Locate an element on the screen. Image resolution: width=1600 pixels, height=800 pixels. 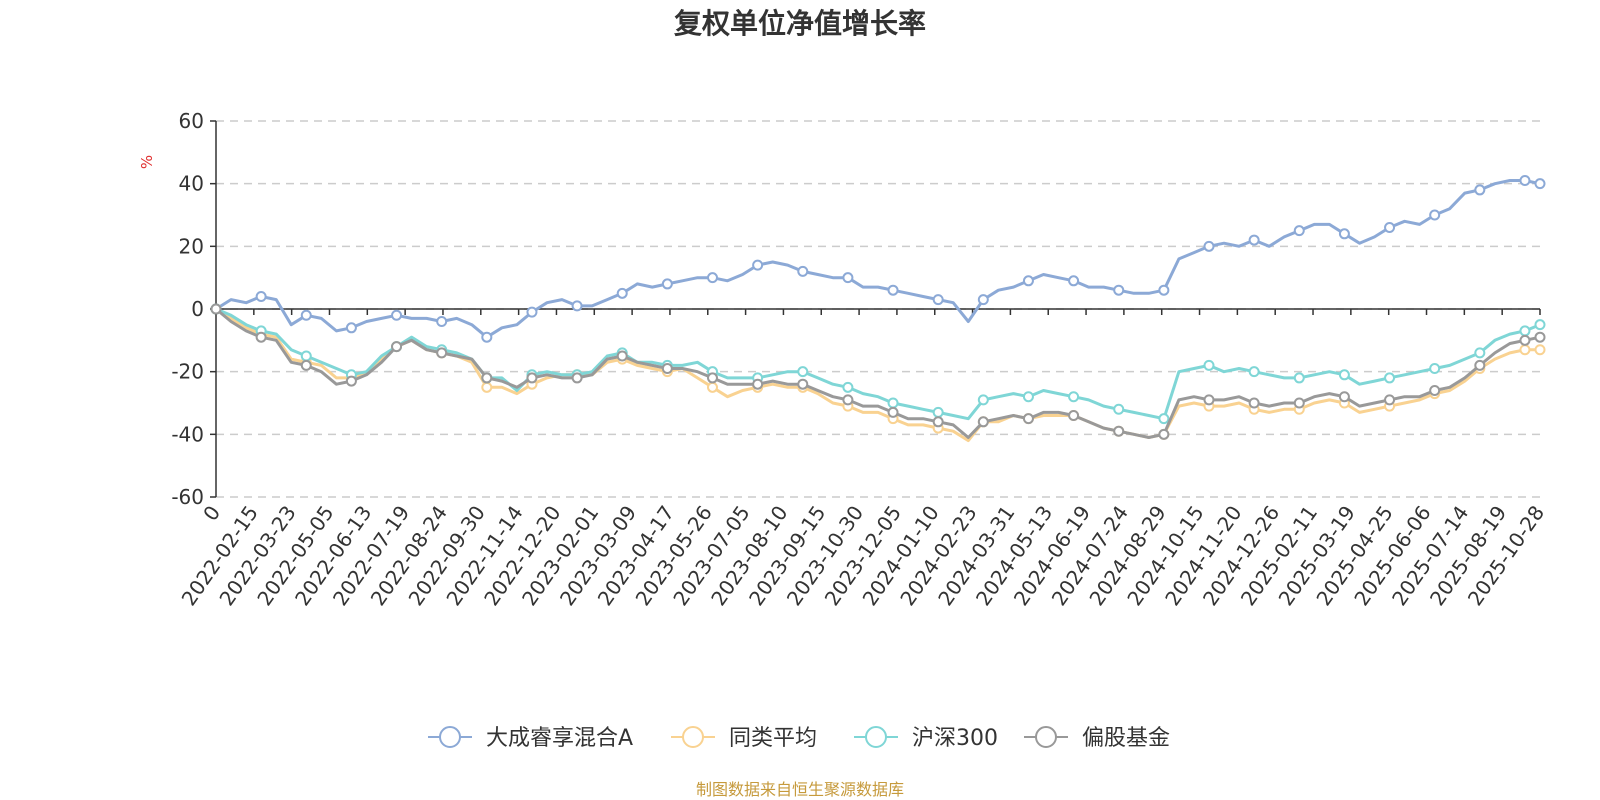
y-tick-label: 40 is located at coordinates (191, 184).